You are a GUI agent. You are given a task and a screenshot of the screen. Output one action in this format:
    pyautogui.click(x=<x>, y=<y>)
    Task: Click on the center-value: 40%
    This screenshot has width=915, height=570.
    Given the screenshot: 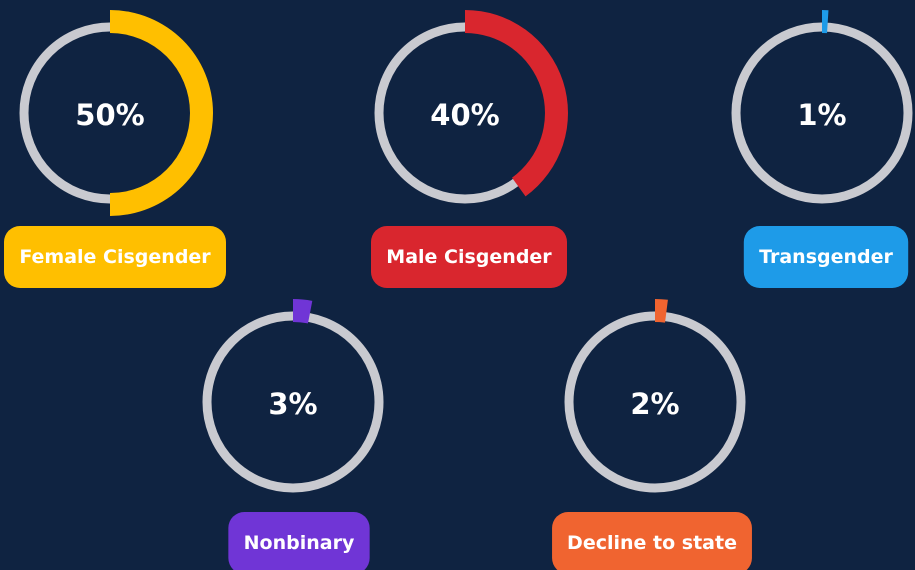 What is the action you would take?
    pyautogui.click(x=464, y=115)
    